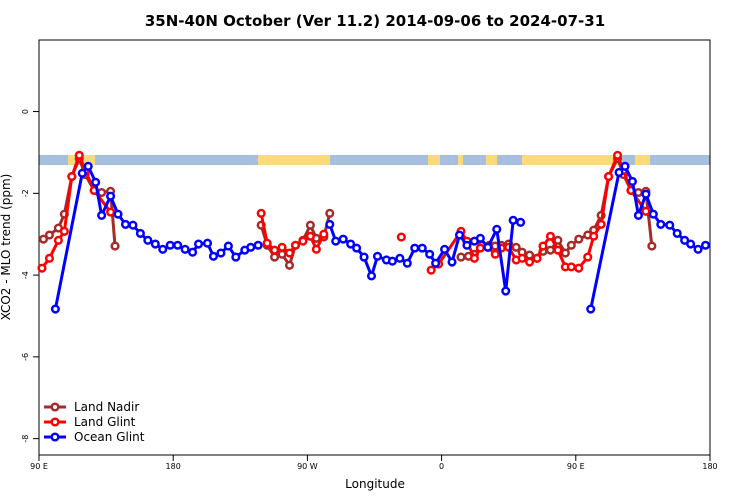 The image size is (750, 500). I want to click on x-tick-label: 90 W, so click(307, 466).